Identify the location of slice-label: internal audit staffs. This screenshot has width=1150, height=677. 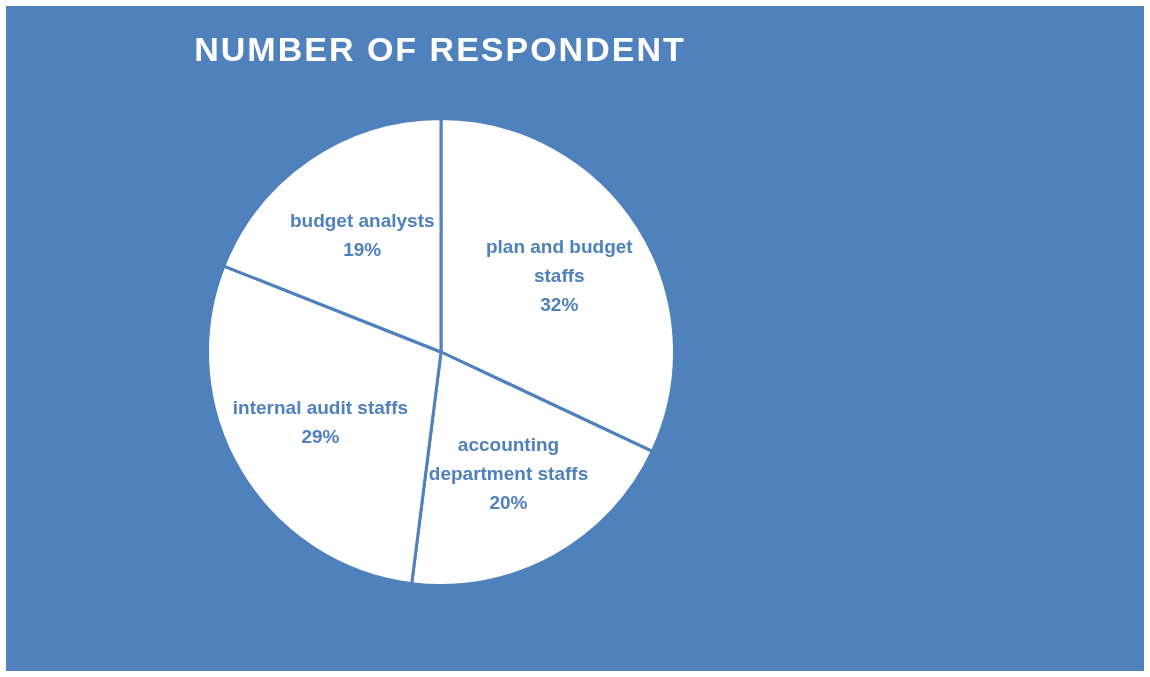
(320, 408).